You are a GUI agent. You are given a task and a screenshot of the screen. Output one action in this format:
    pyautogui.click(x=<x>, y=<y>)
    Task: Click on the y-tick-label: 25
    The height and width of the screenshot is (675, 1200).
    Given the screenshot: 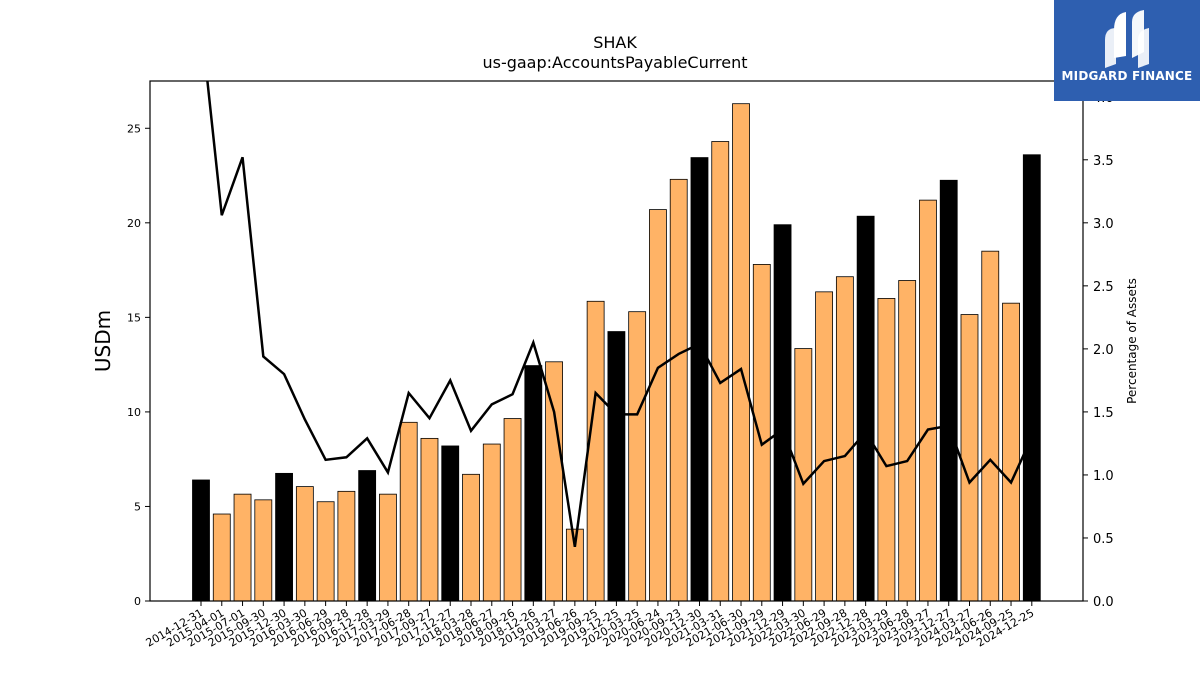 What is the action you would take?
    pyautogui.click(x=134, y=128)
    